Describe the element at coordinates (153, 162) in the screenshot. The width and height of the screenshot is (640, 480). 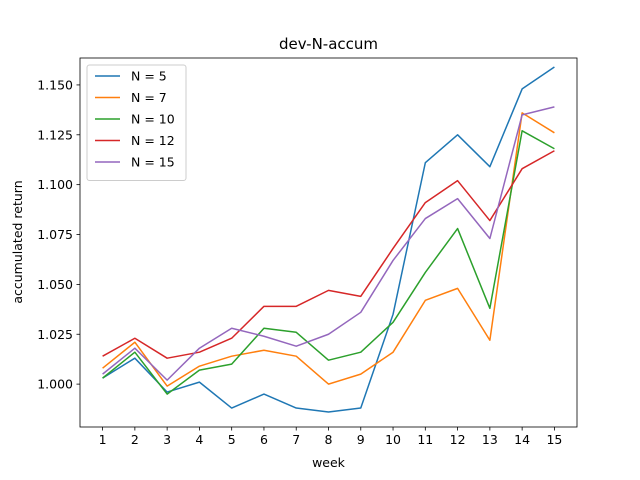
I see `legend-label: N = 15` at that location.